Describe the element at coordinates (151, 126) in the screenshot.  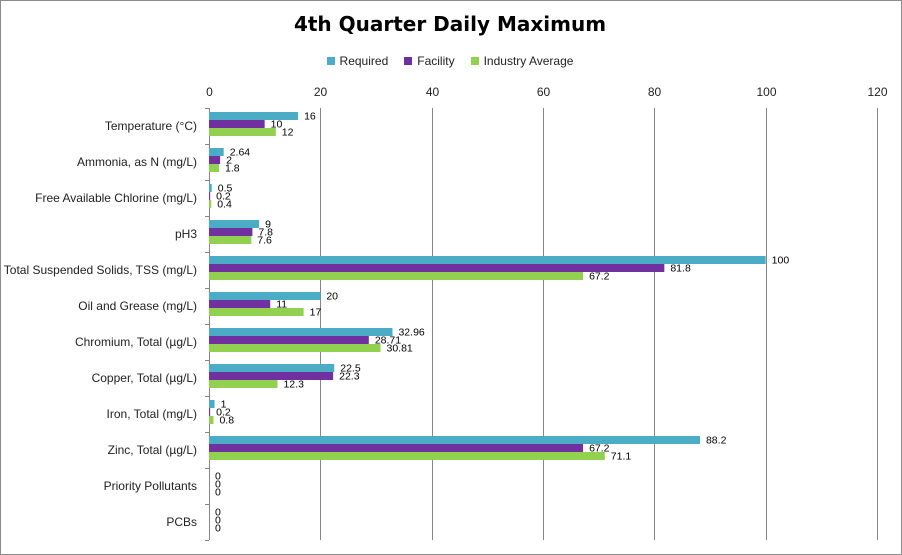
I see `category-label: Temperature (°C)` at that location.